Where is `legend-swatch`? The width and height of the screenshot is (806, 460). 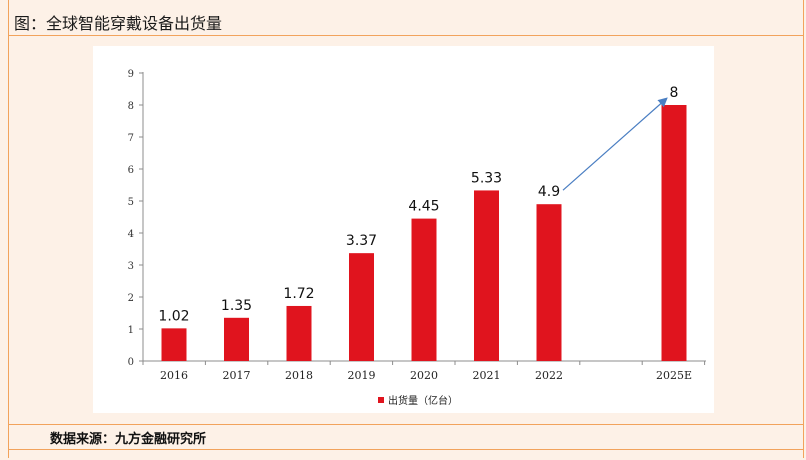
legend-swatch is located at coordinates (381, 400).